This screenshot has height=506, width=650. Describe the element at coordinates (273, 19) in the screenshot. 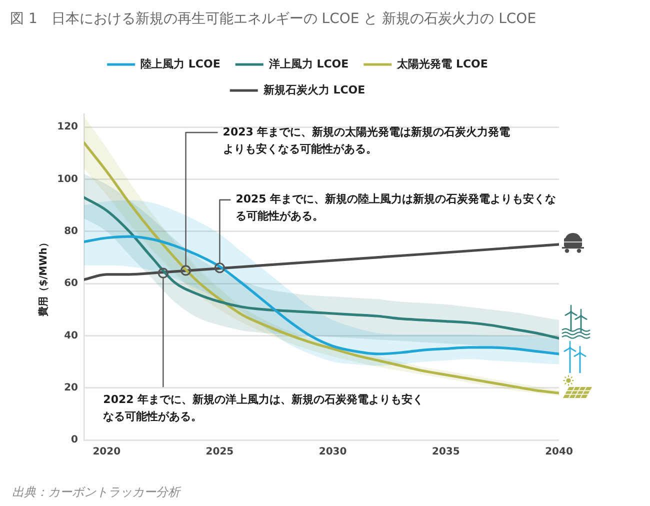

I see `chart-title: 図 1 日本における新規の再生可能エネルギーの LCOE と 新規の石炭火力の LCOE` at that location.